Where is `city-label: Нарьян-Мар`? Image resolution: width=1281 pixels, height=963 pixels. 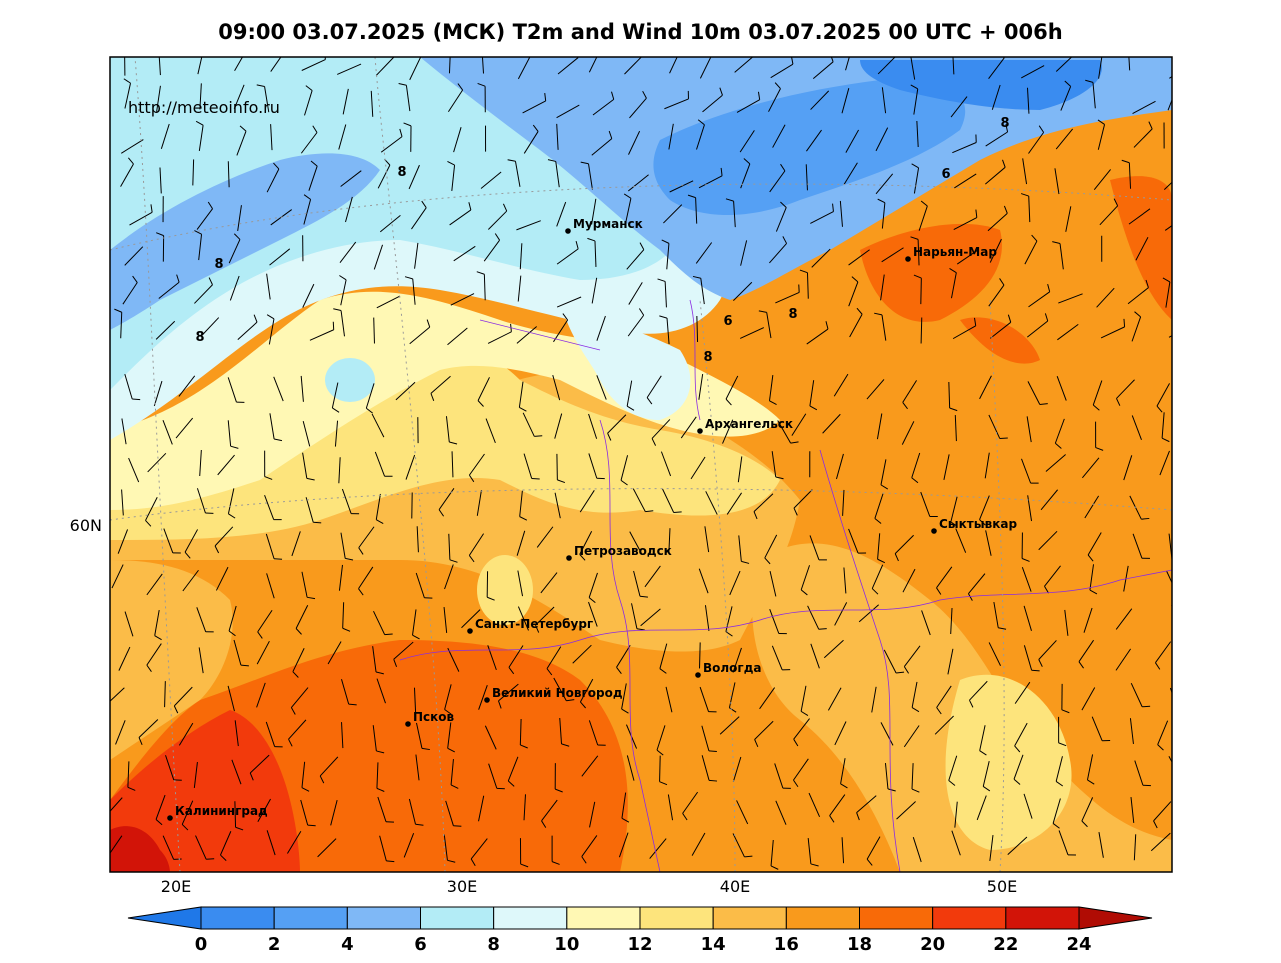 city-label: Нарьян-Мар is located at coordinates (955, 252).